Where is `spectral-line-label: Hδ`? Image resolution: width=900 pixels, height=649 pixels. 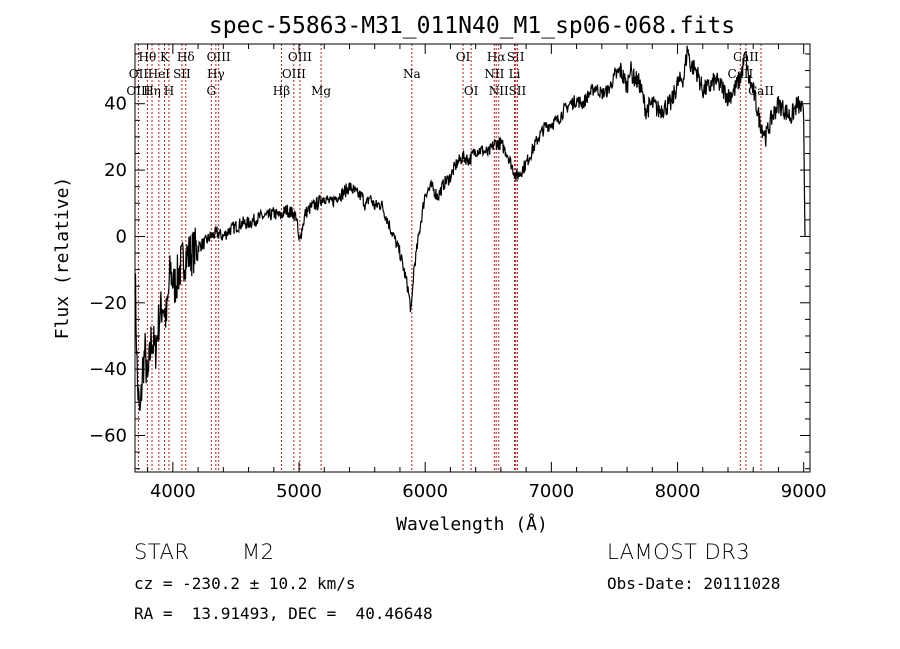 spectral-line-label: Hδ is located at coordinates (186, 57).